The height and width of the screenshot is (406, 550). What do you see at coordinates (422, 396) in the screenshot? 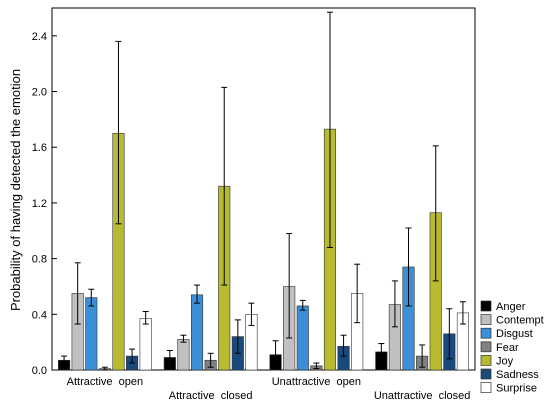
I see `x-tick-label: Unattractive closed` at bounding box center [422, 396].